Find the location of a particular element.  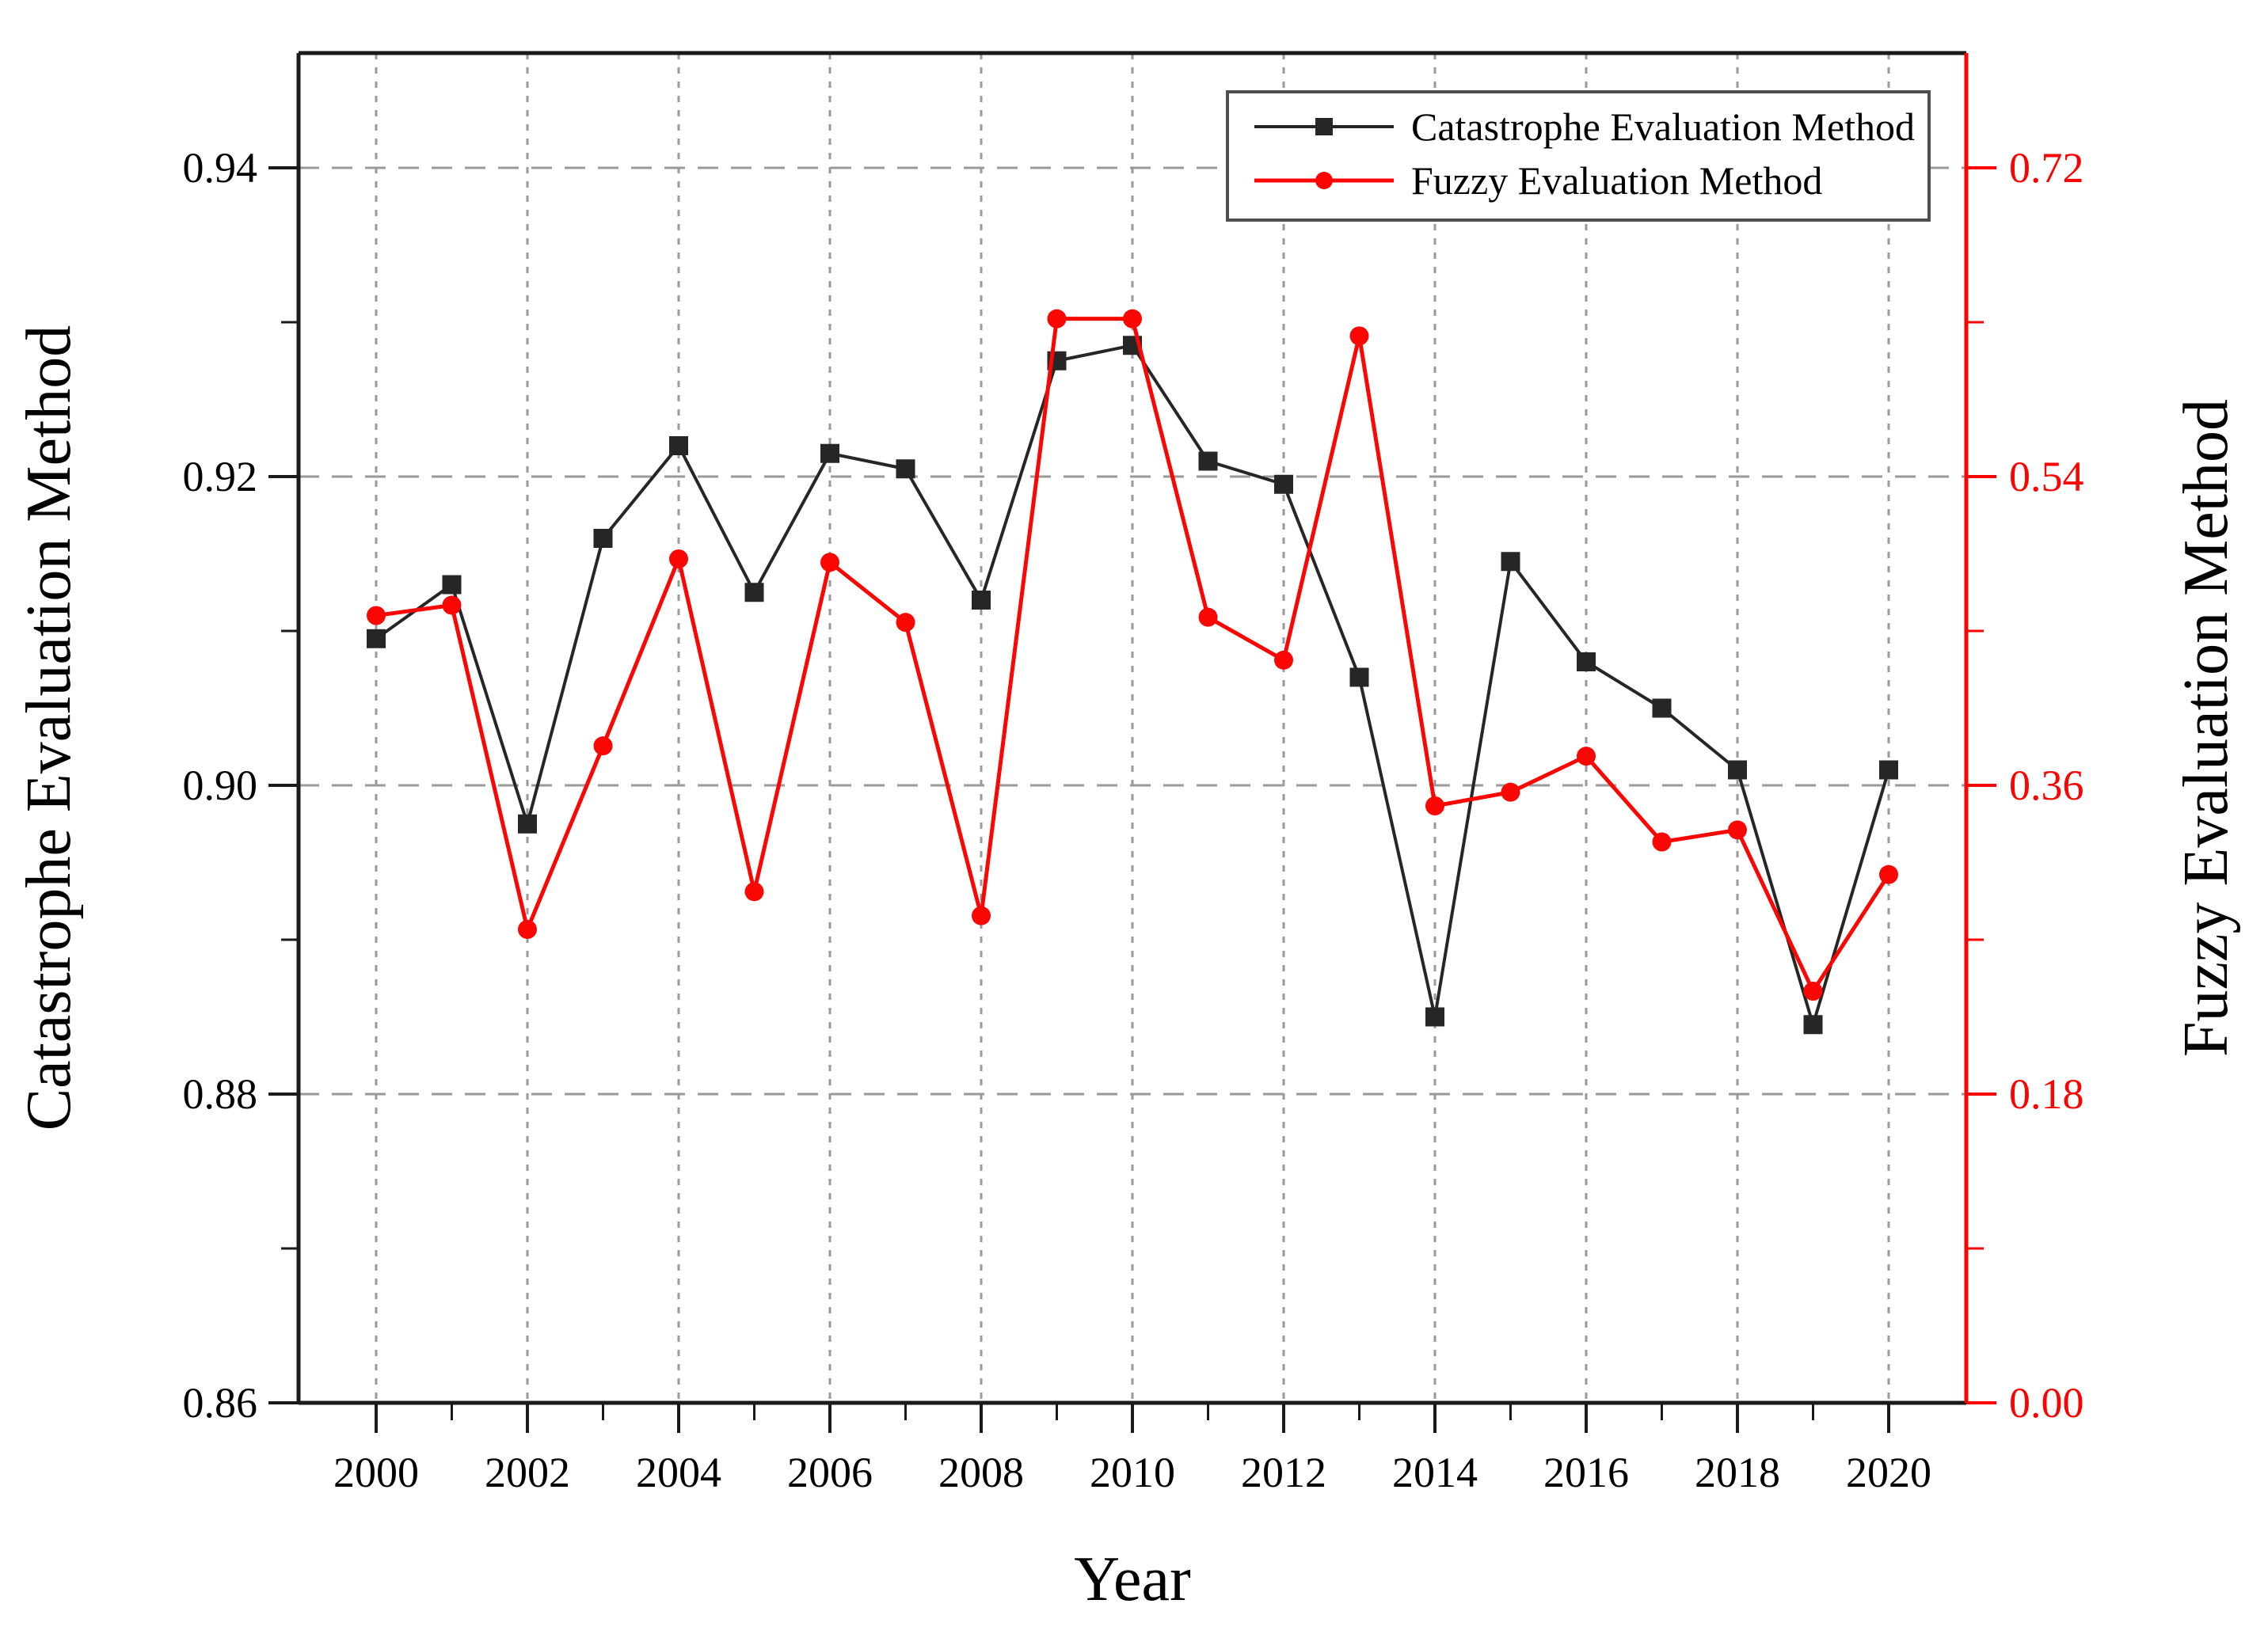

x-axis-tick-label: 2020 is located at coordinates (1888, 1472).